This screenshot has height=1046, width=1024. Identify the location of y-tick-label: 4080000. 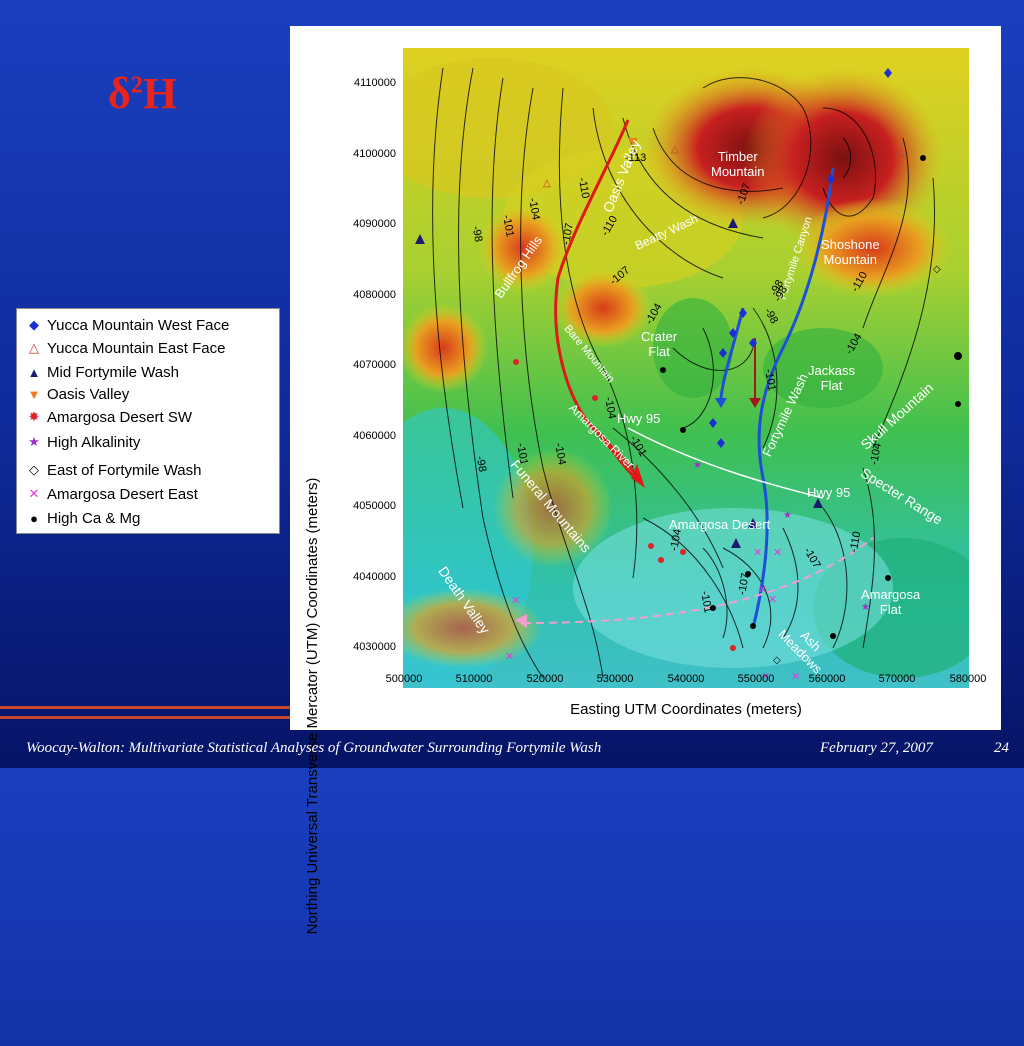
(374, 295).